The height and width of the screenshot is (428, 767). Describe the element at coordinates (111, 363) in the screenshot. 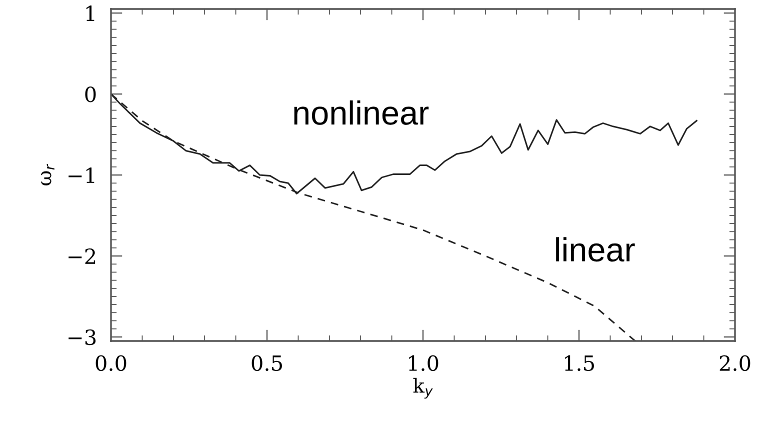

I see `x-tick-label: 0.0` at that location.